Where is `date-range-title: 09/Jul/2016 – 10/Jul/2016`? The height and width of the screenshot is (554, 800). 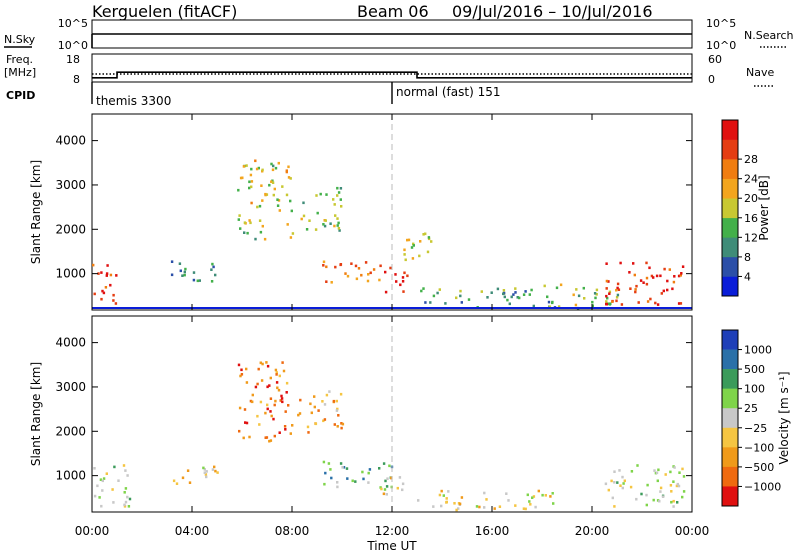
date-range-title: 09/Jul/2016 – 10/Jul/2016 is located at coordinates (552, 11).